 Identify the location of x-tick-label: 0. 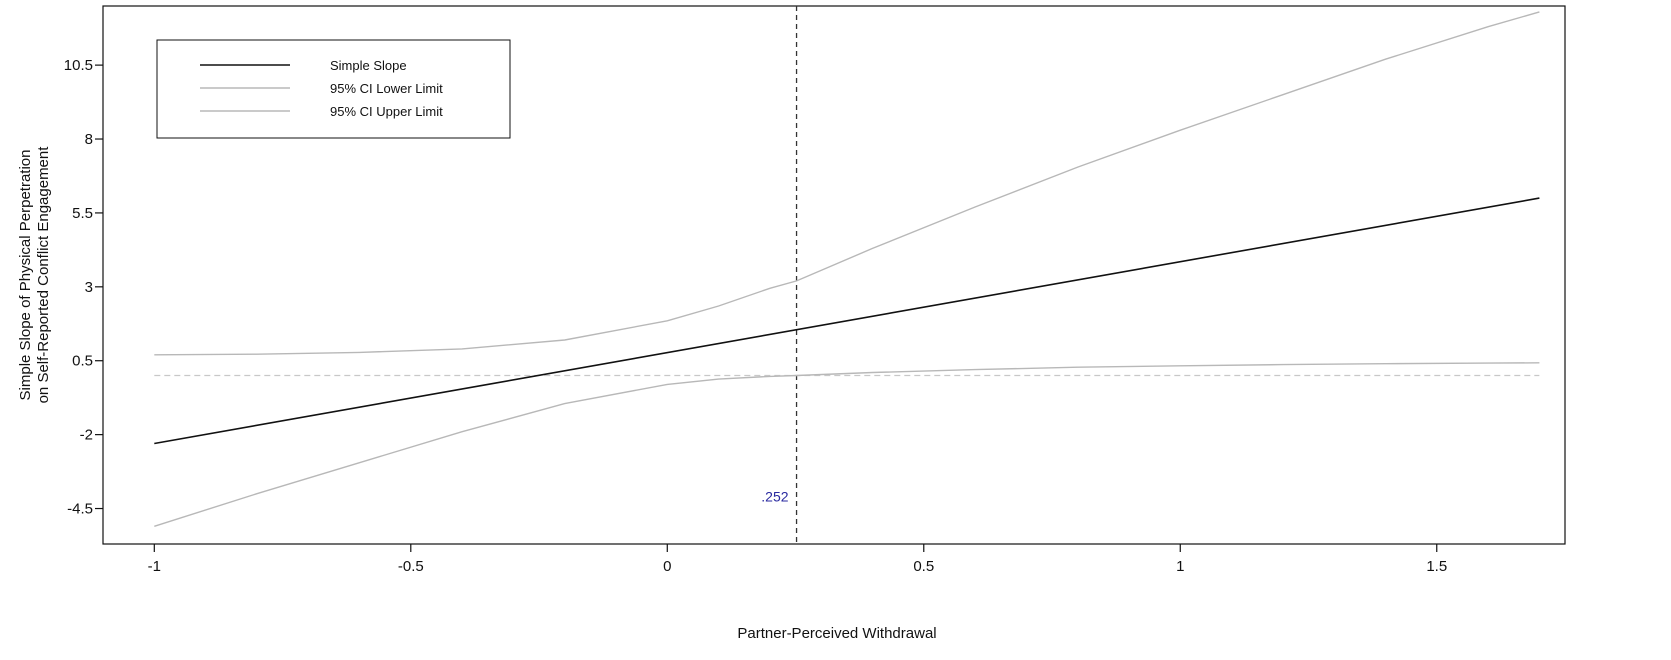
(667, 566).